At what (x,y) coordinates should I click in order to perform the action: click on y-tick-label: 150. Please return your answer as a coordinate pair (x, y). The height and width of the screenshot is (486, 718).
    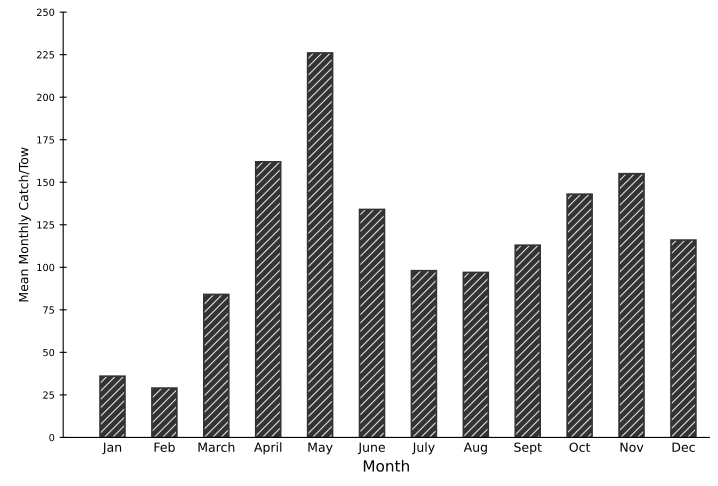
    Looking at the image, I should click on (45, 182).